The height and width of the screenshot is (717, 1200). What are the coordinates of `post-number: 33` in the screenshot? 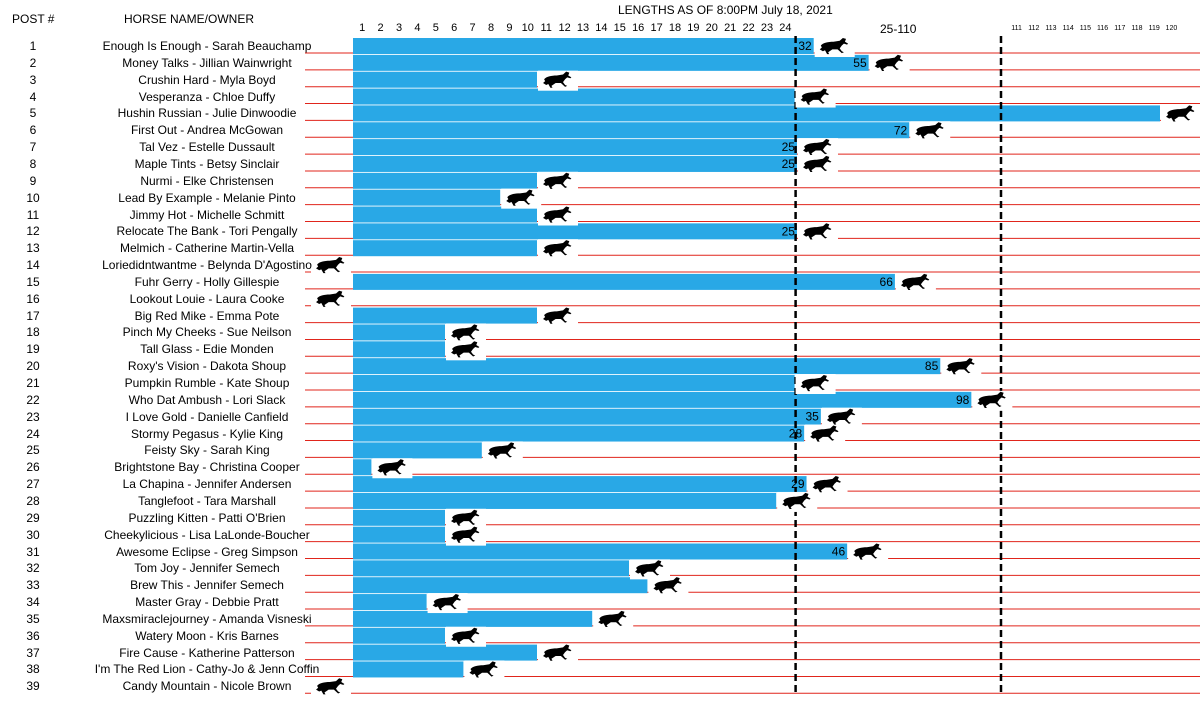 It's located at (33, 585).